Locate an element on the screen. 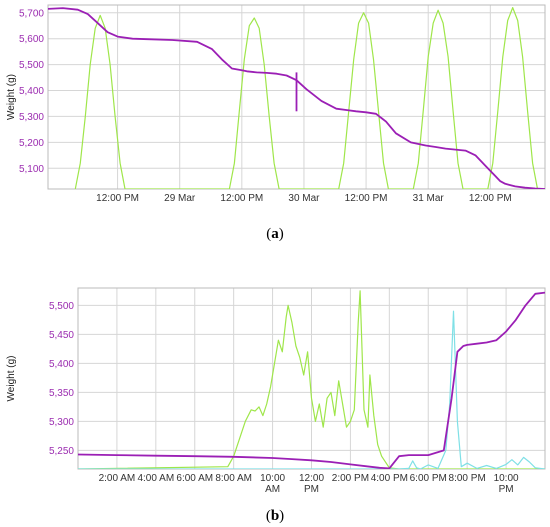  chart-1-xtick-6: 2:00 PM is located at coordinates (350, 478).